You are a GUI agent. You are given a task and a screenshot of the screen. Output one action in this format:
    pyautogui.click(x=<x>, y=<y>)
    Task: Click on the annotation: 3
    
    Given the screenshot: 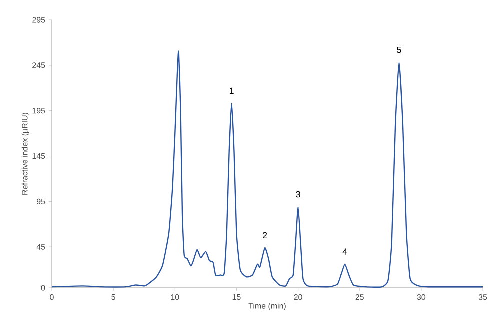 What is the action you would take?
    pyautogui.click(x=298, y=194)
    